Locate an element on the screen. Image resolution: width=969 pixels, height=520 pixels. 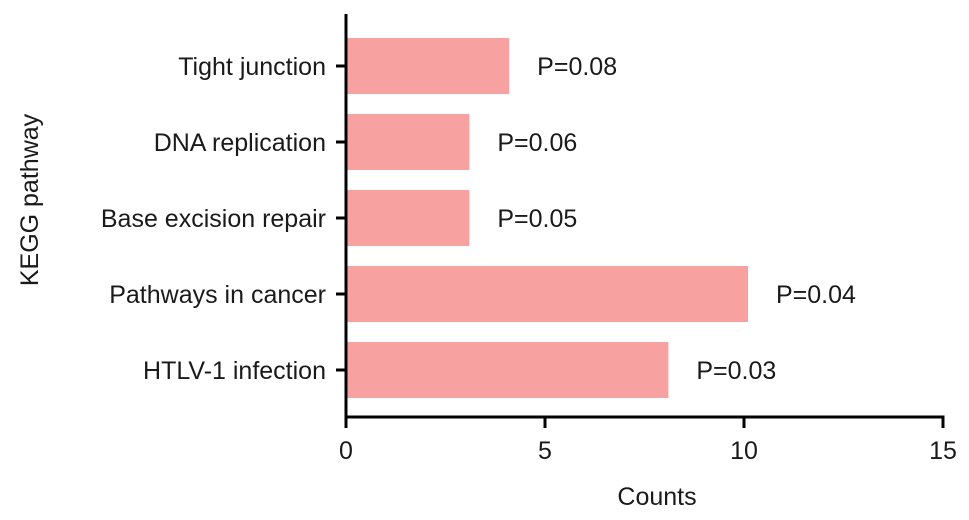
category-label-2: DNA replication is located at coordinates (240, 143).